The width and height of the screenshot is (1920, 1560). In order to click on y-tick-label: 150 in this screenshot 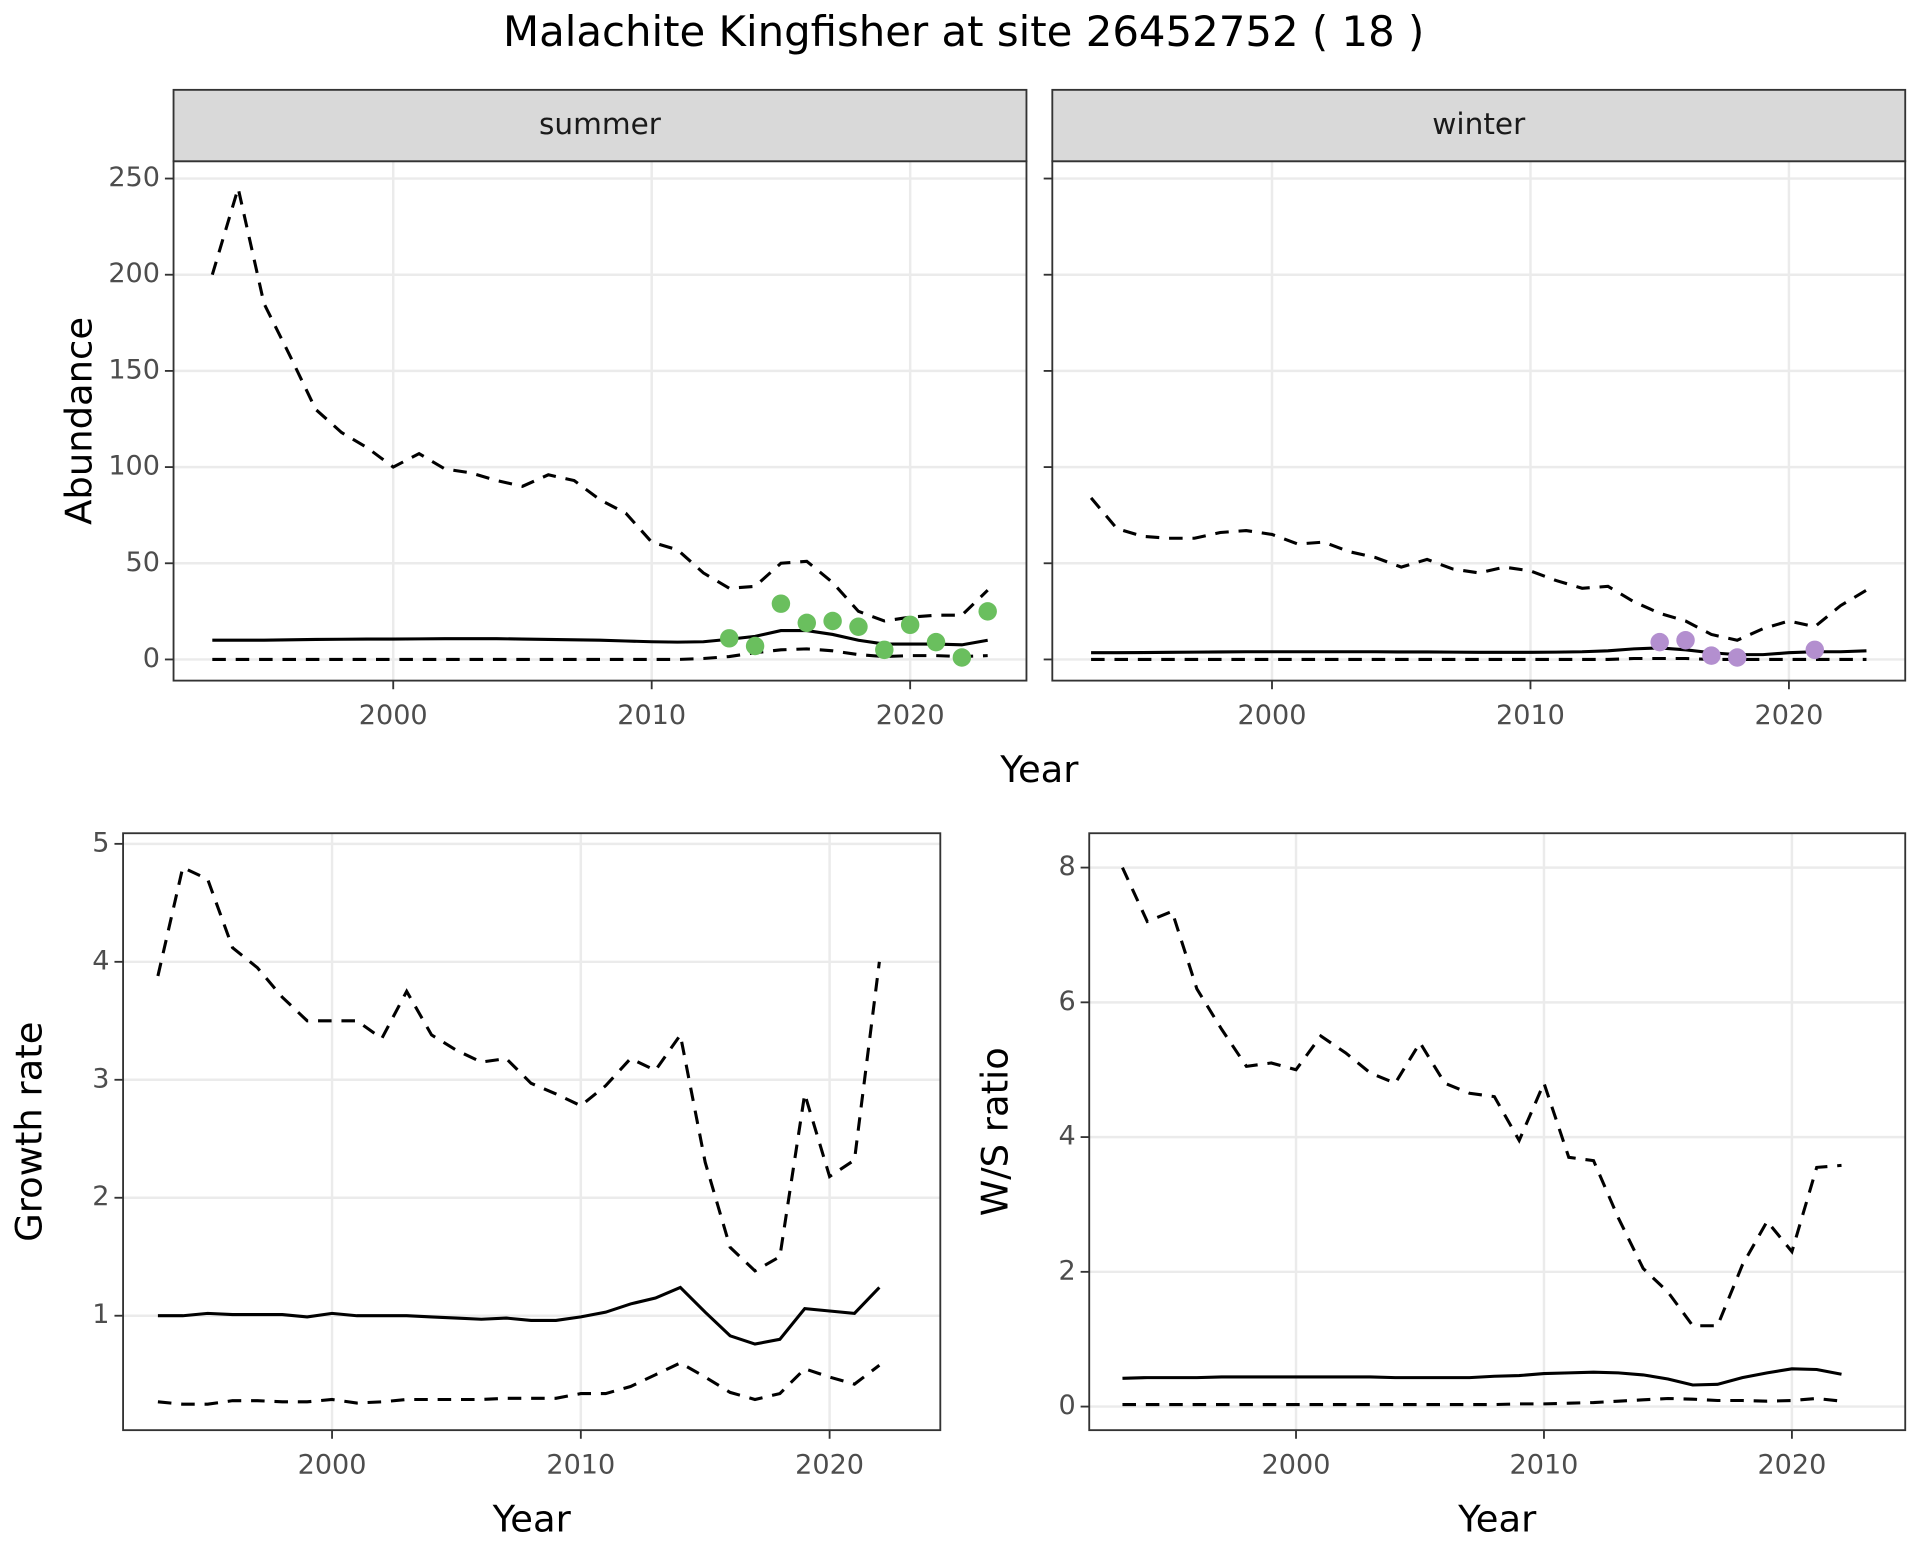, I will do `click(134, 369)`.